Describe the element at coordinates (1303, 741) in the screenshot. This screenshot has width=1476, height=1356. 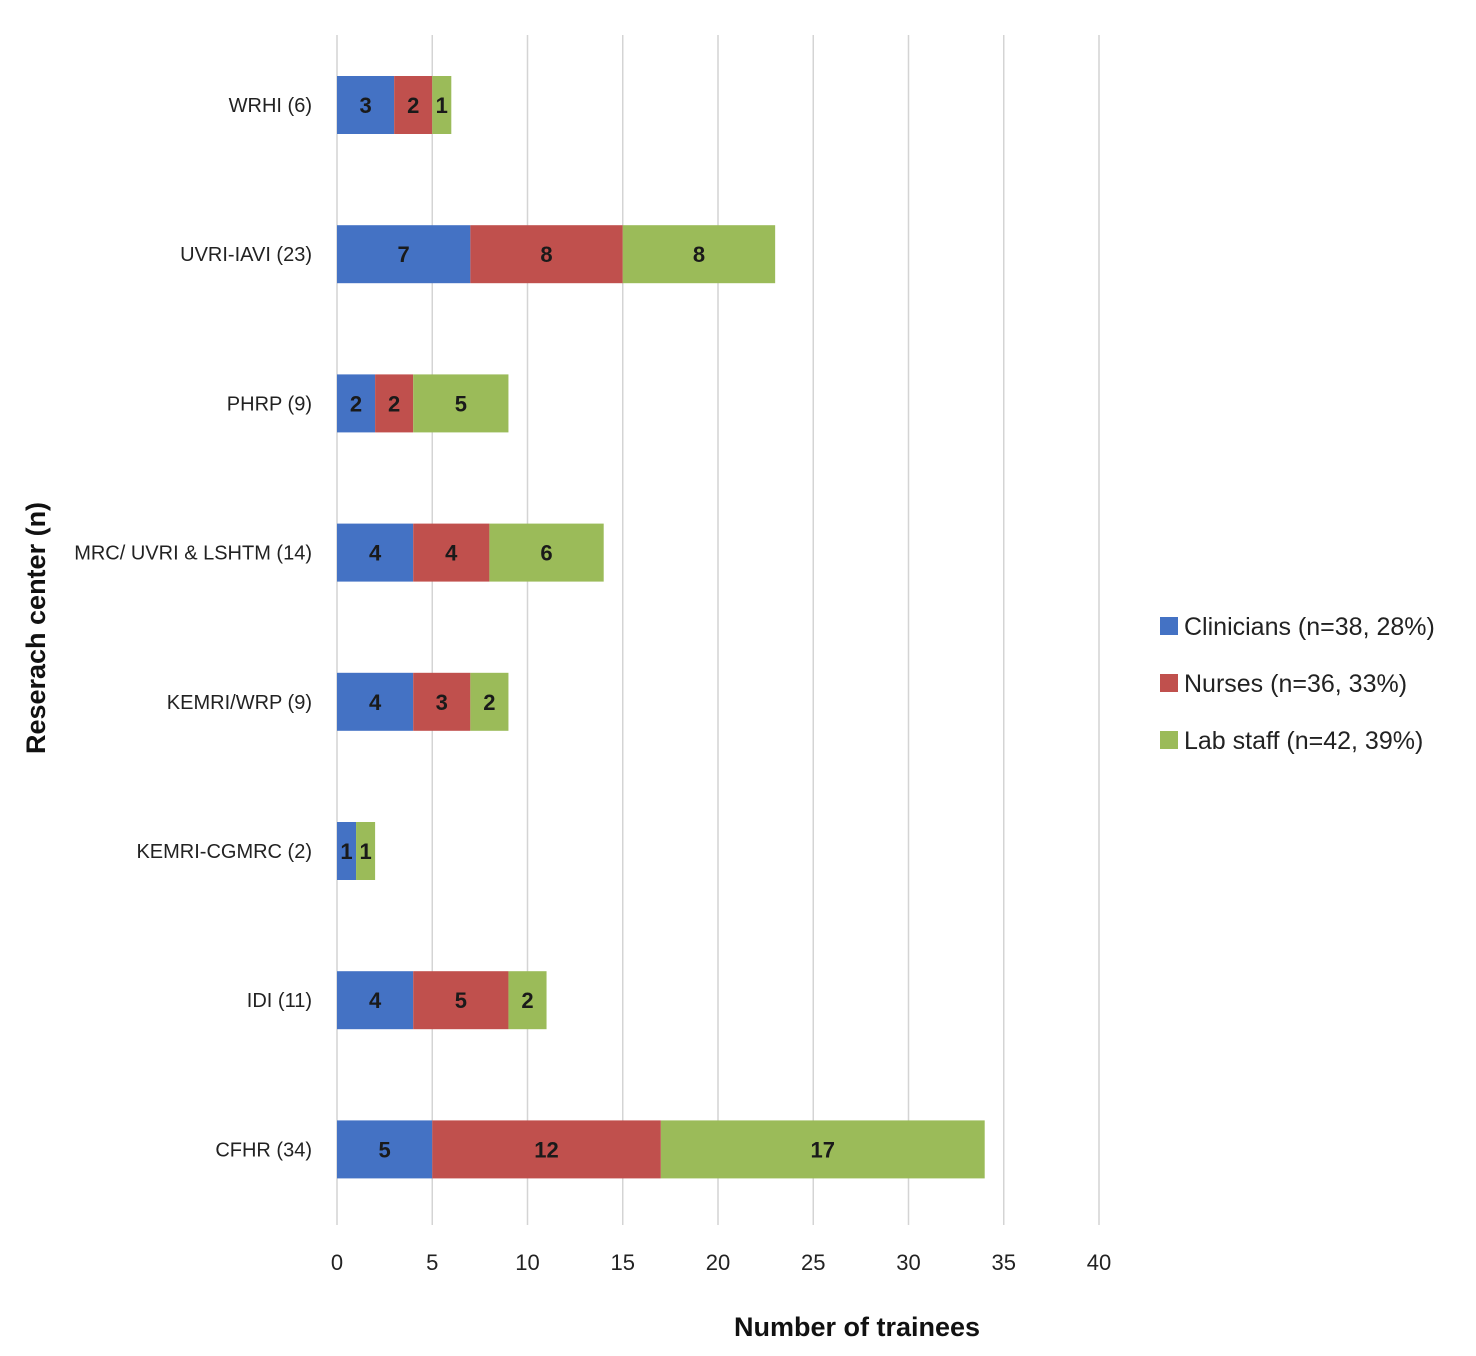
I see `legend-entry: Lab staff (n=42, 39%)` at that location.